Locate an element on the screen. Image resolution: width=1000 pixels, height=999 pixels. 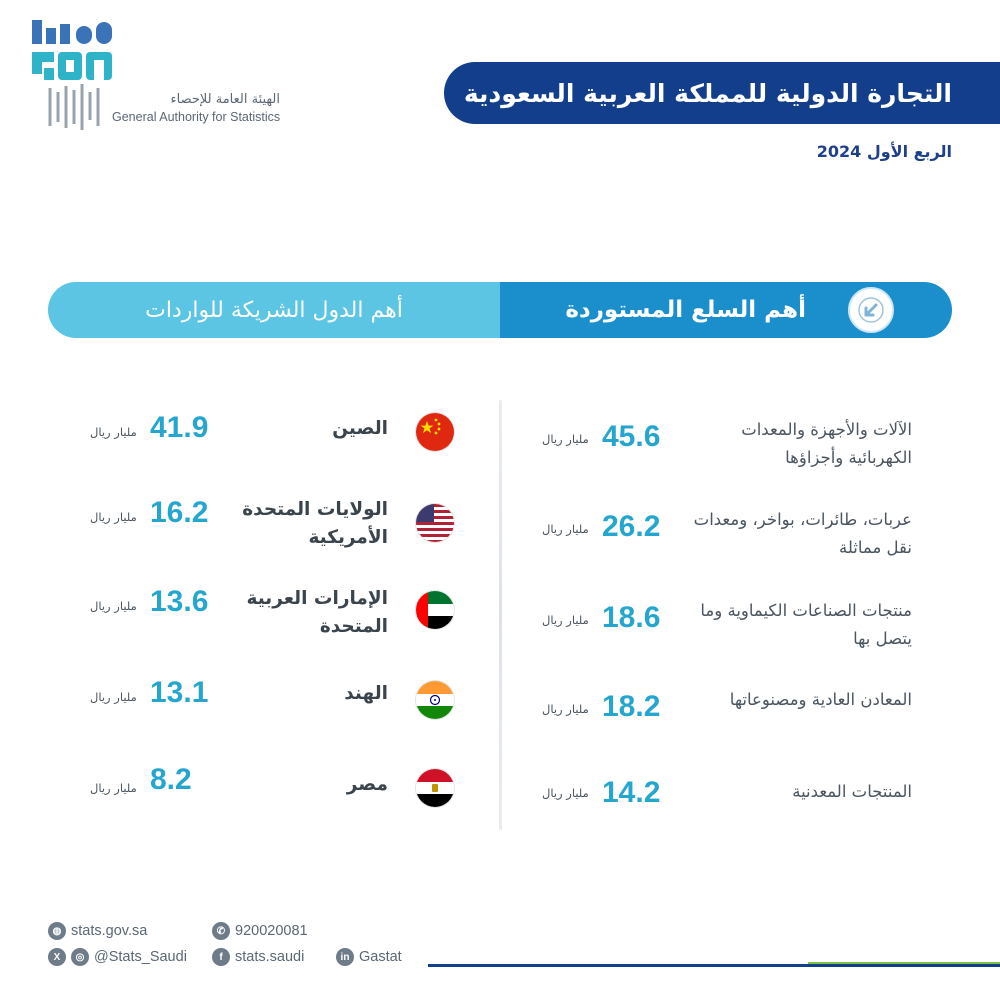
country-name: الإمارات العربية المتحدة is located at coordinates (317, 612).